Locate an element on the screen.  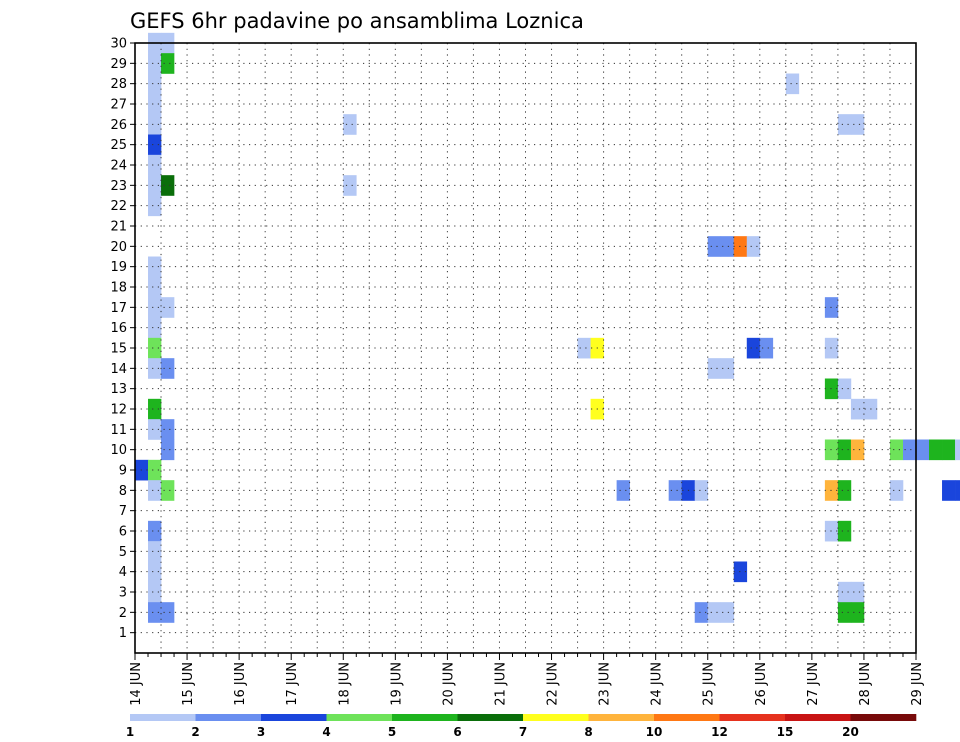
y-tick-label: 27 is located at coordinates (118, 105).